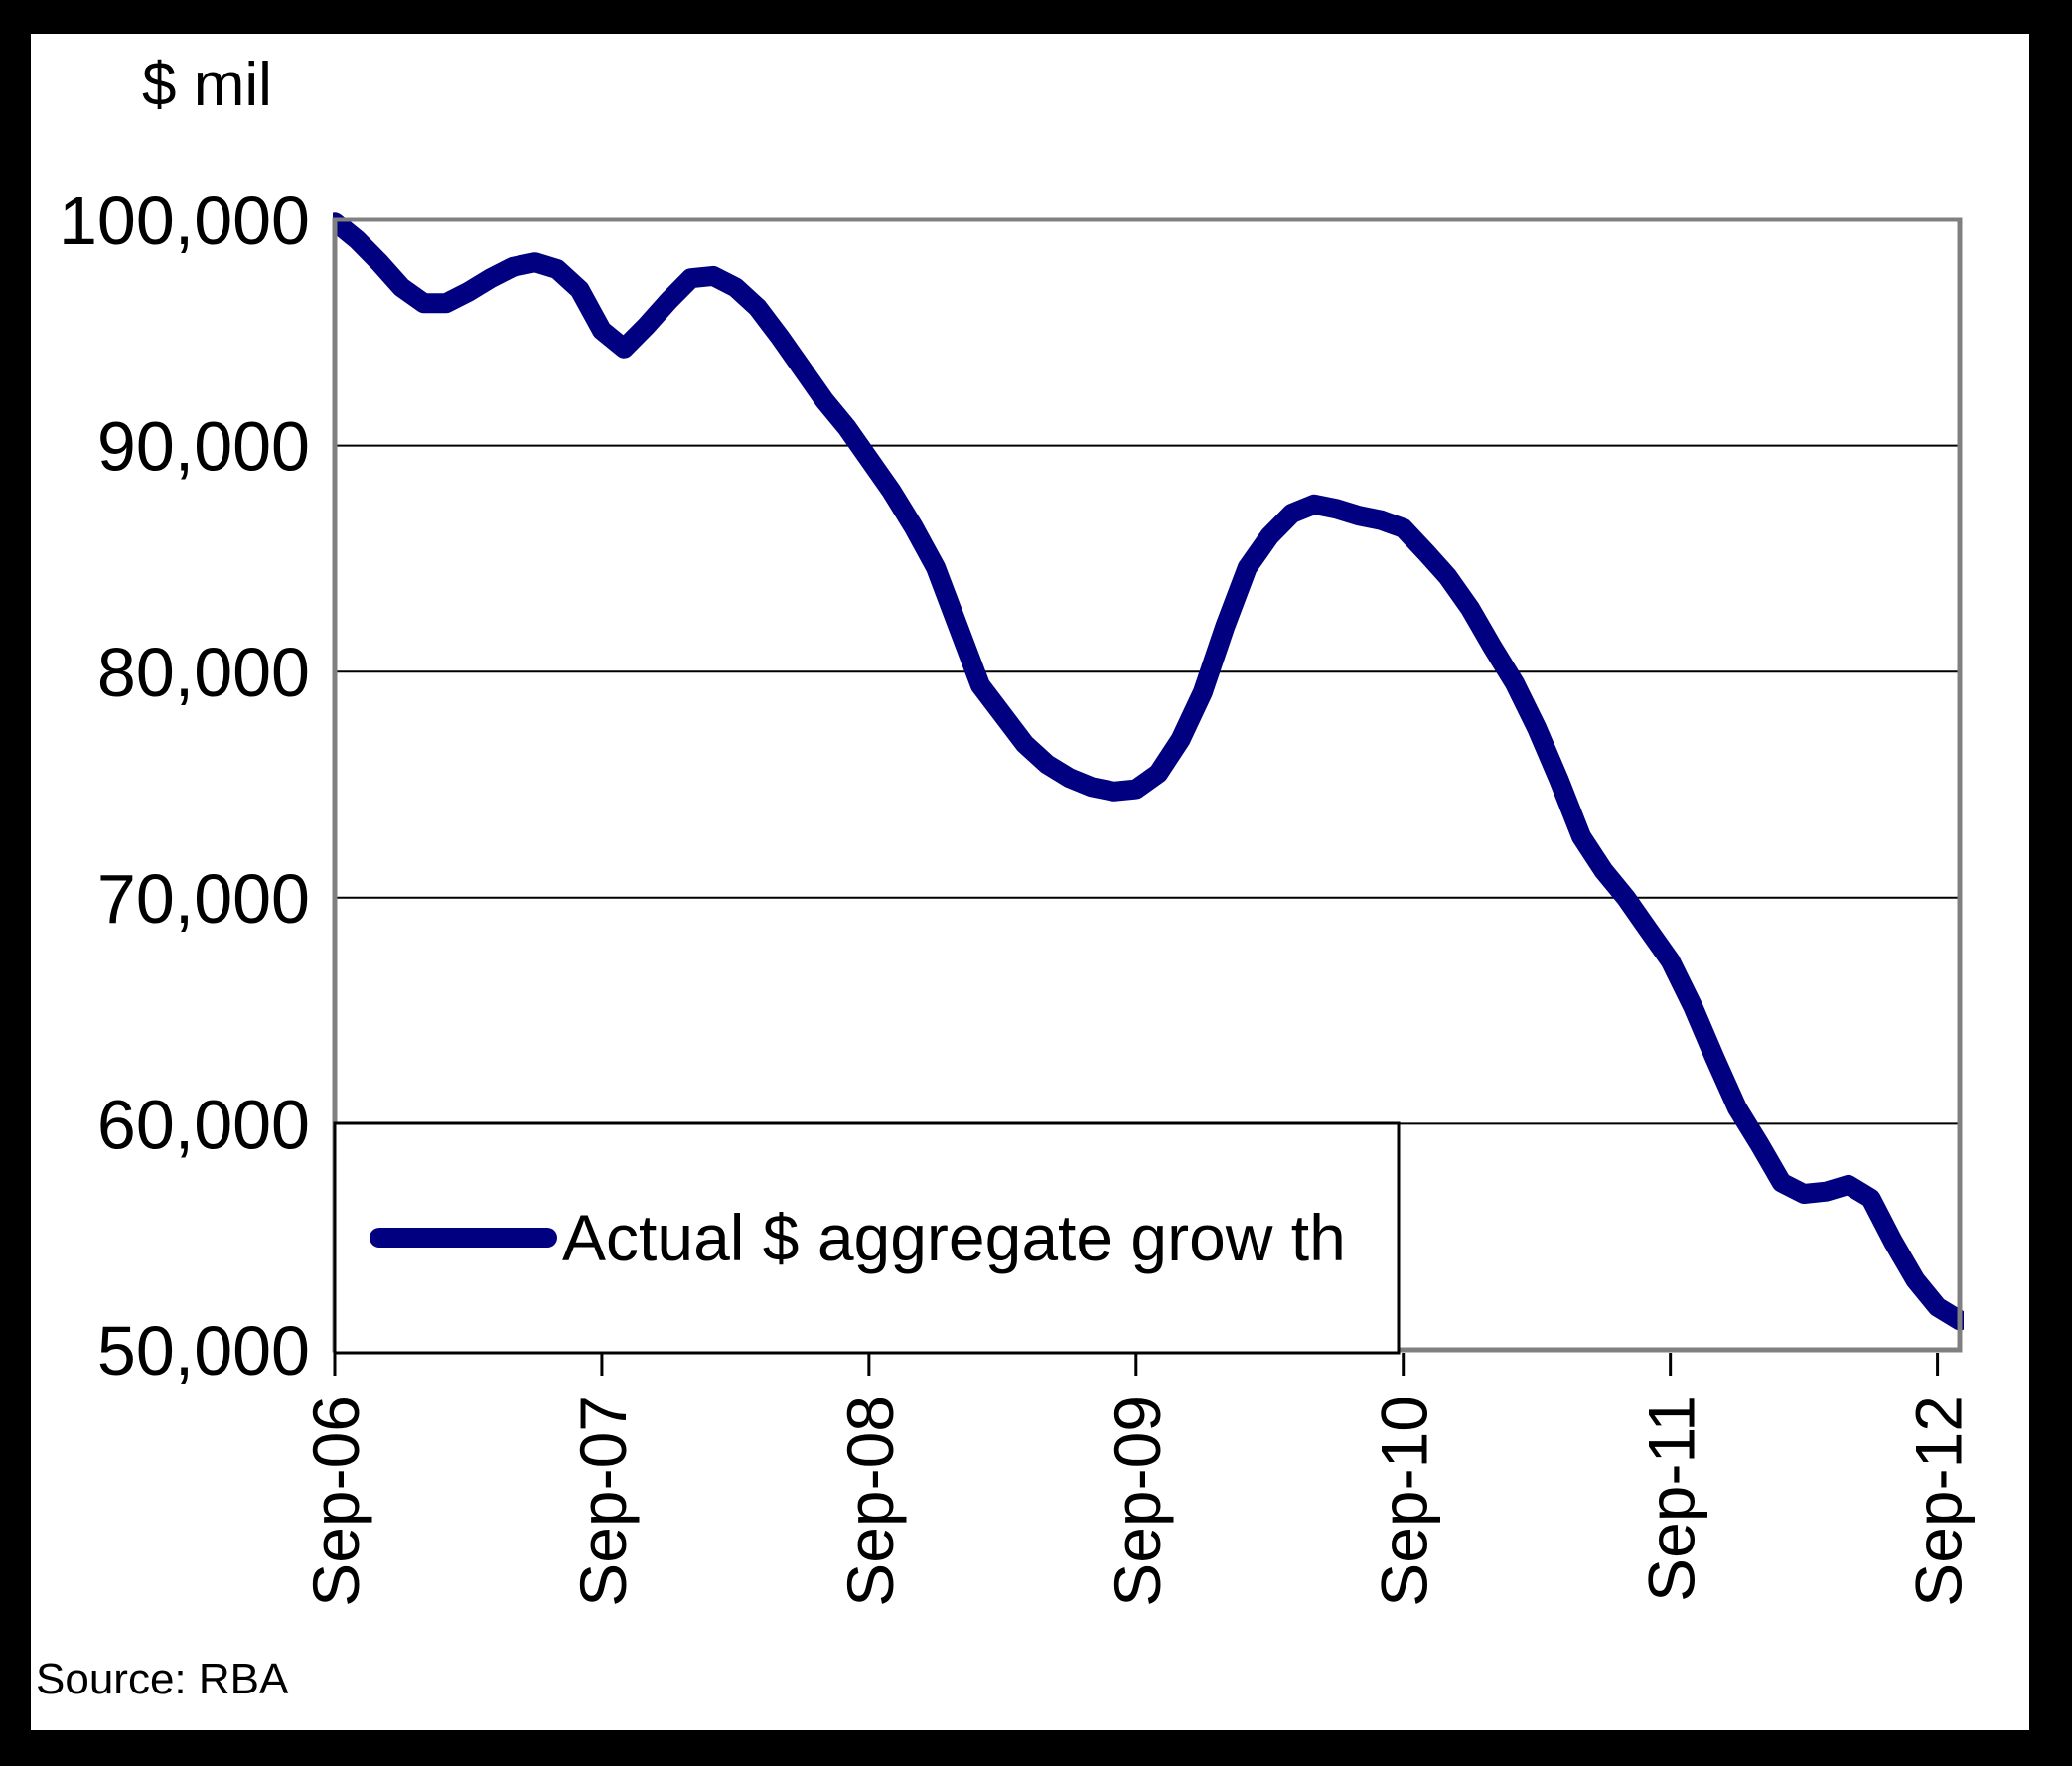 This screenshot has width=2072, height=1766. I want to click on x-label-Sep-12: Sep-12, so click(1939, 1501).